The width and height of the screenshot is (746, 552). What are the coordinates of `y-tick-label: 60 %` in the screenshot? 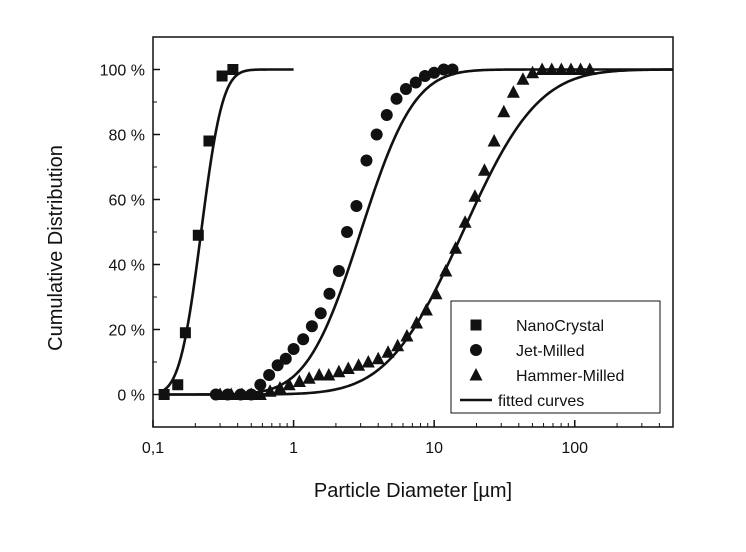 It's located at (127, 201).